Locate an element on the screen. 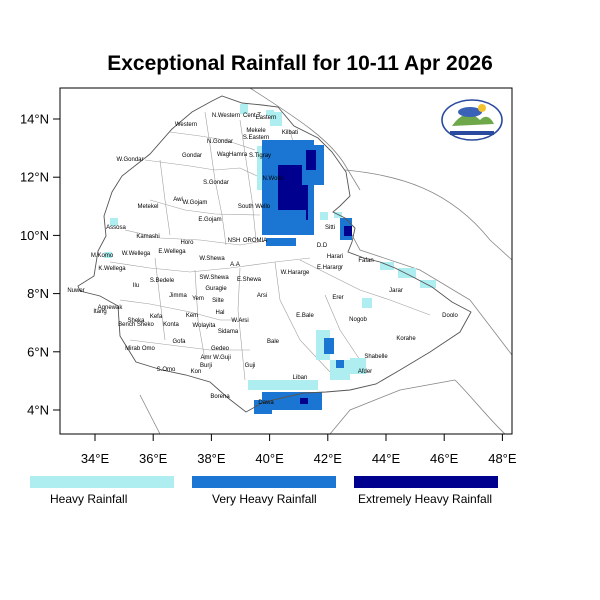 Image resolution: width=600 pixels, height=600 pixels. region-label: Jimma is located at coordinates (178, 296).